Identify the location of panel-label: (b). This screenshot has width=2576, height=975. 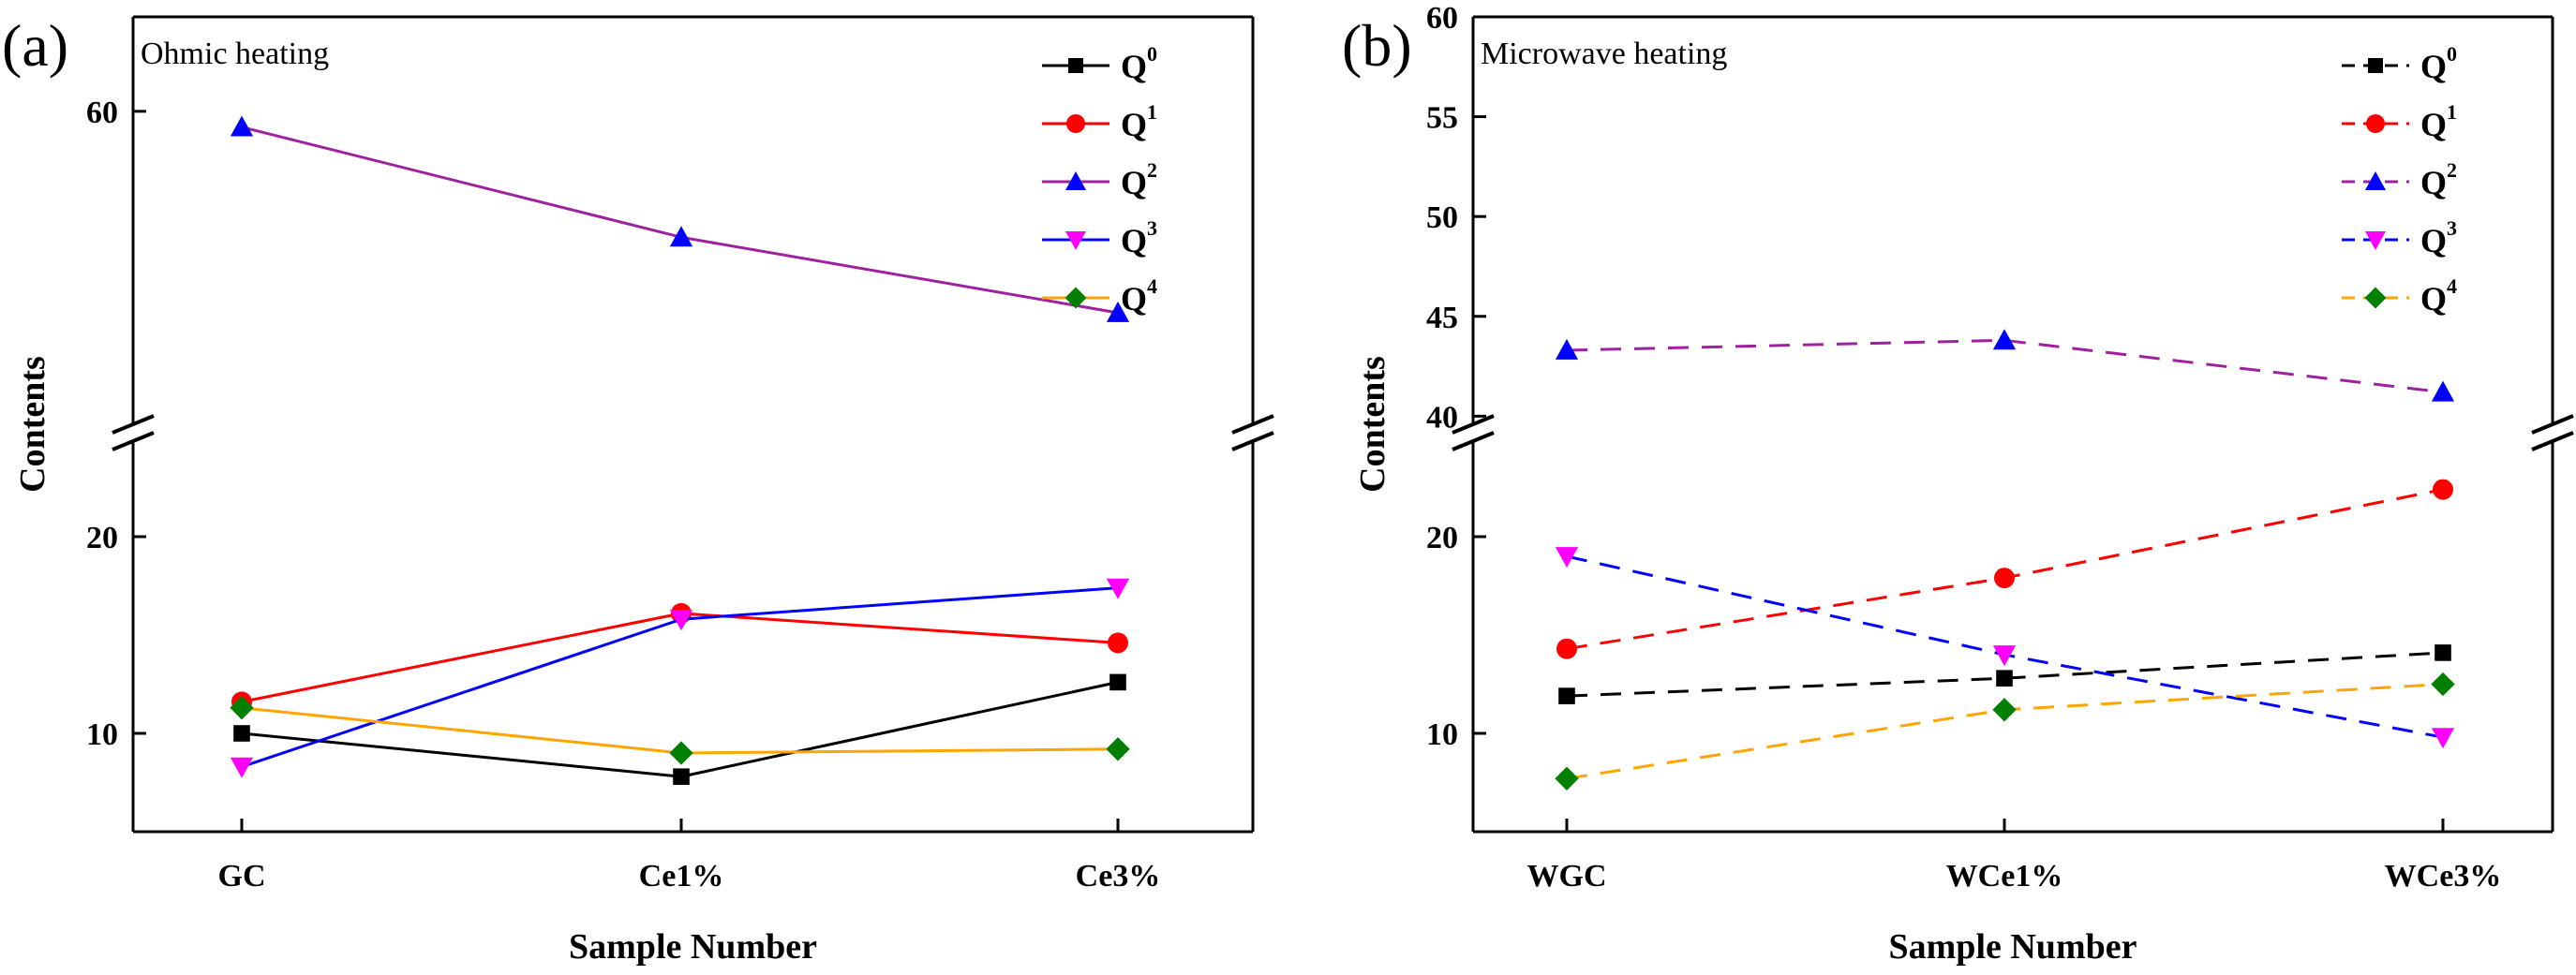
(1377, 45).